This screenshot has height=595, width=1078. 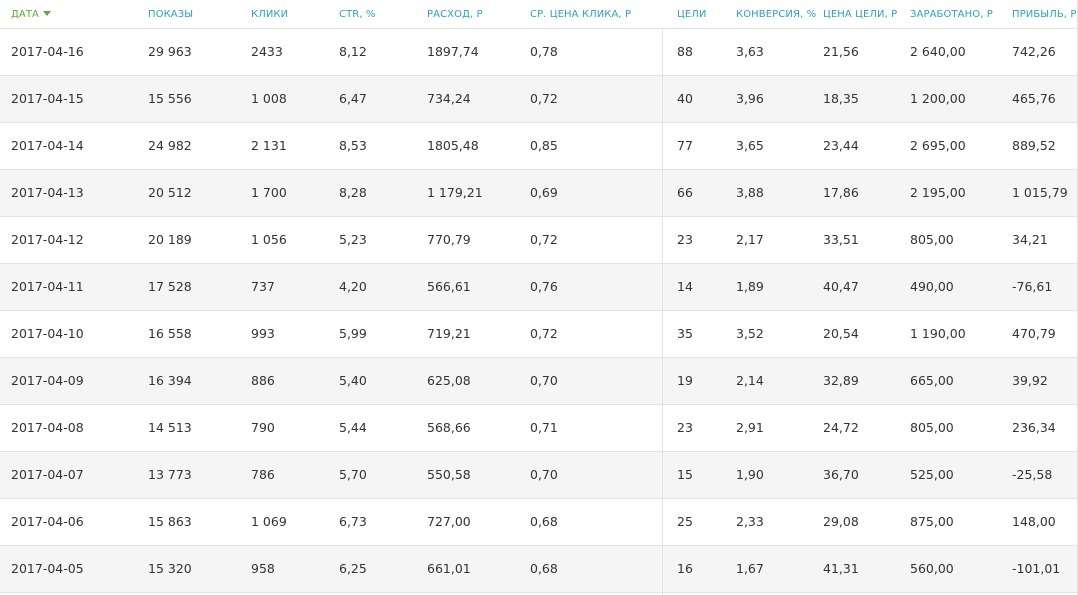 I want to click on cell-profit: -76,61, so click(x=1032, y=286).